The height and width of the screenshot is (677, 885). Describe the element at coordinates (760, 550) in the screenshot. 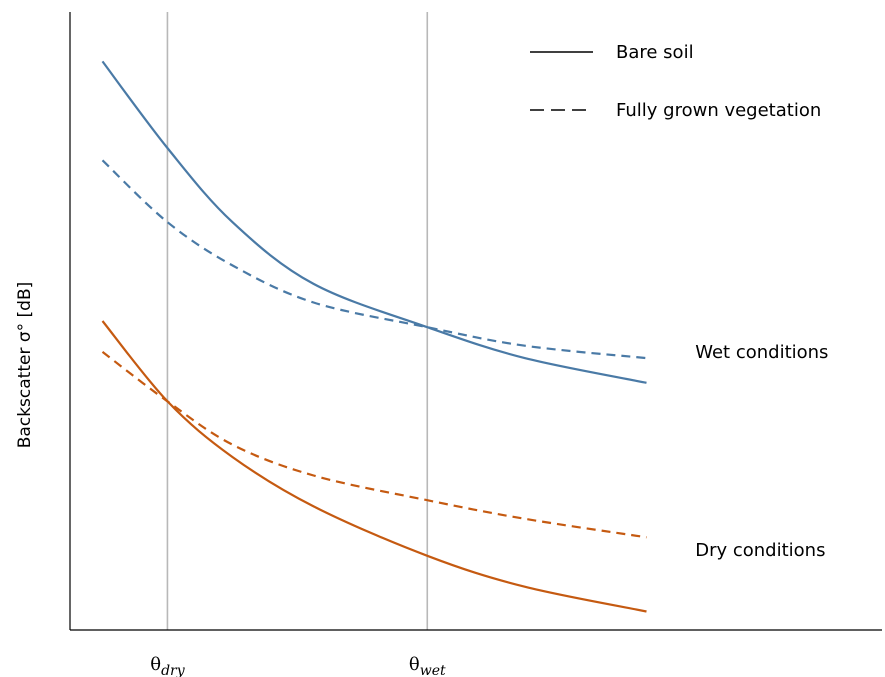

I see `annotation-1: Dry conditions` at that location.